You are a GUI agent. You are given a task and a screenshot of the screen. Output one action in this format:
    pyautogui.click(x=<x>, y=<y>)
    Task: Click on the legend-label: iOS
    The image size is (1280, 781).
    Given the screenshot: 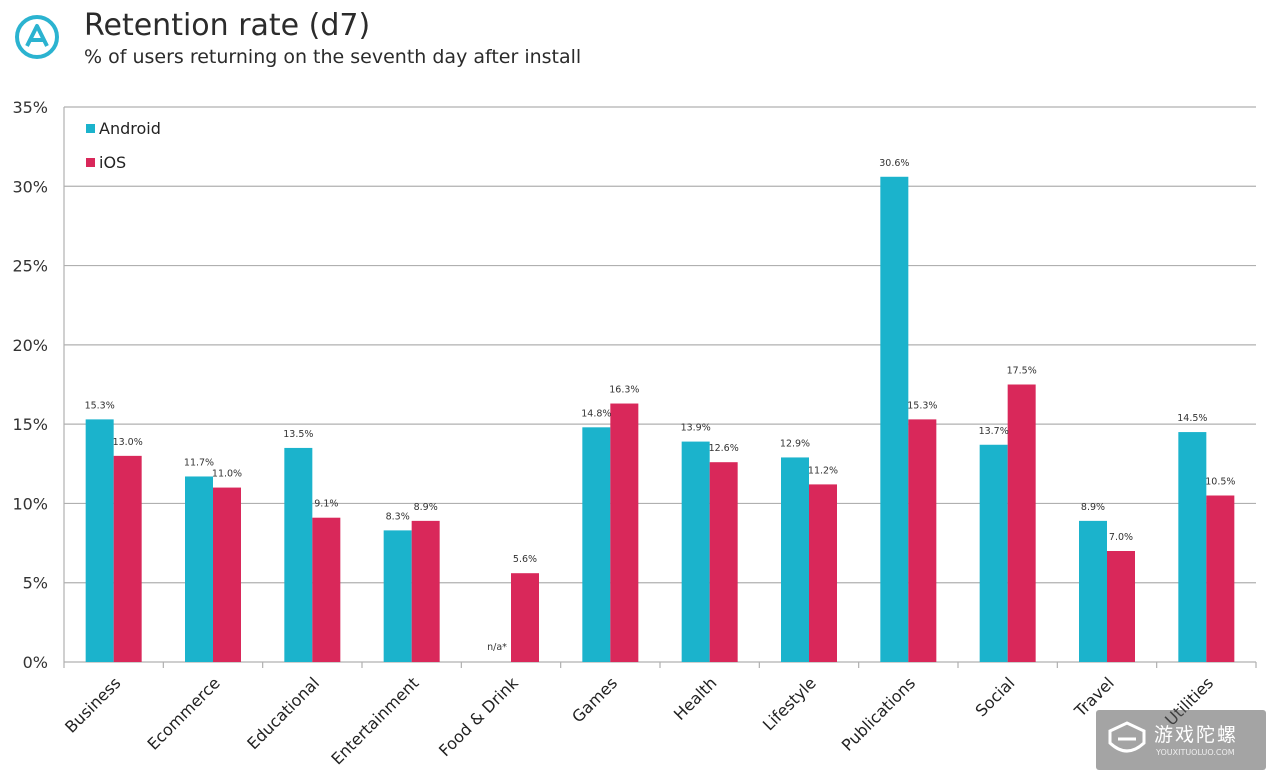 What is the action you would take?
    pyautogui.click(x=112, y=162)
    